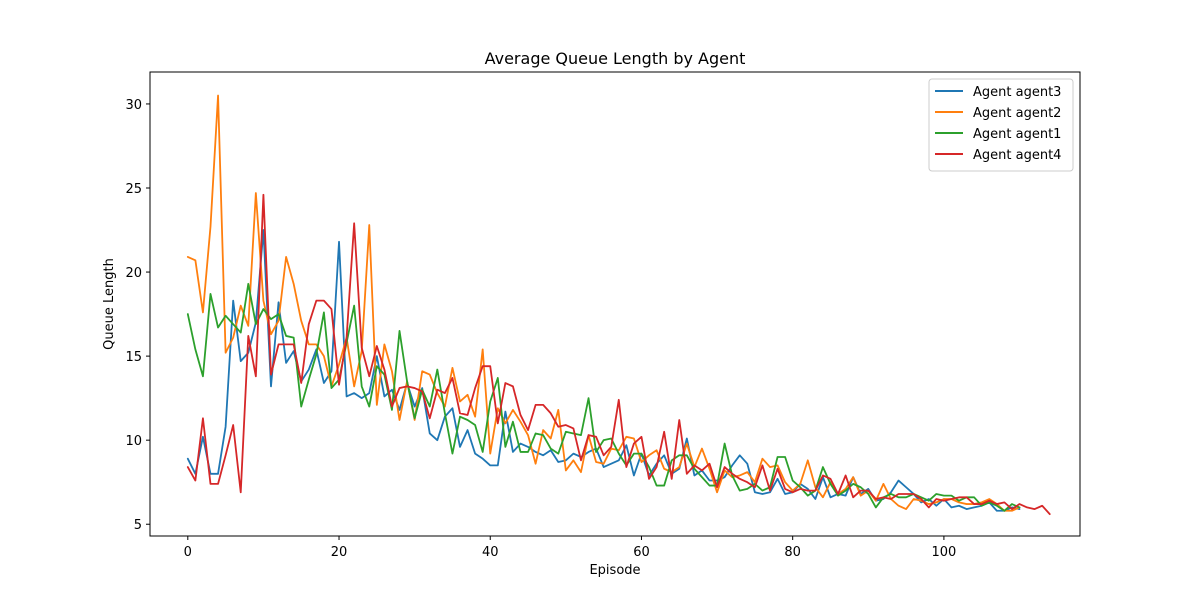 Image resolution: width=1200 pixels, height=600 pixels. I want to click on y-tick-label: 20, so click(133, 273).